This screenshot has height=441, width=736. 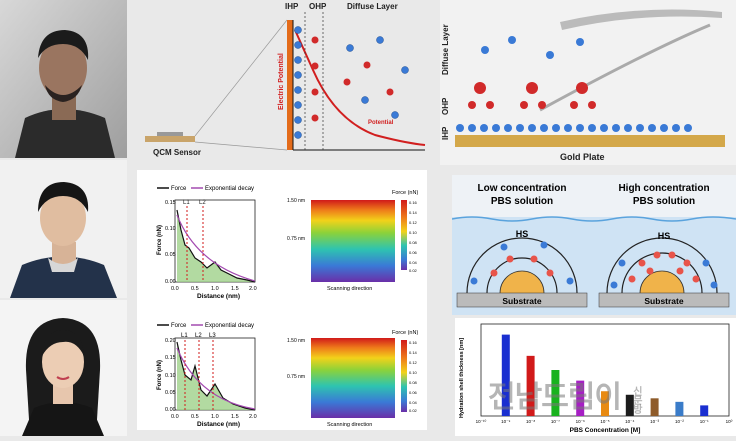 What do you see at coordinates (229, 326) in the screenshot?
I see `legend-decay-bottom: Exponential decay` at bounding box center [229, 326].